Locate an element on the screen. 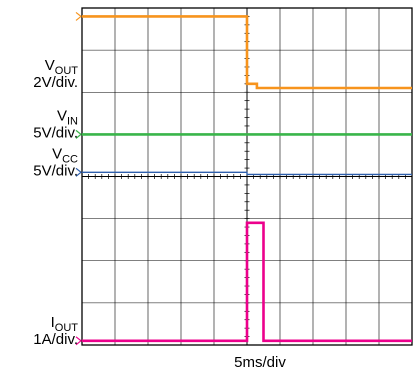  channel-name-vcc: VCC is located at coordinates (65, 155).